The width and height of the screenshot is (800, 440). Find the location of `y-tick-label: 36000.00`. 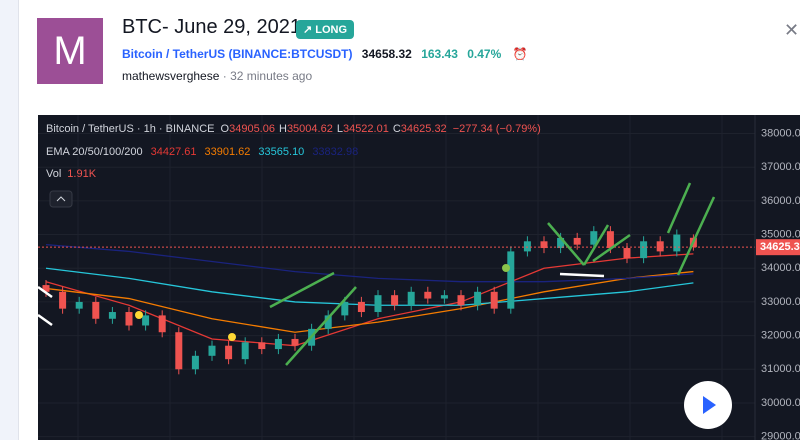

y-tick-label: 36000.00 is located at coordinates (780, 201).